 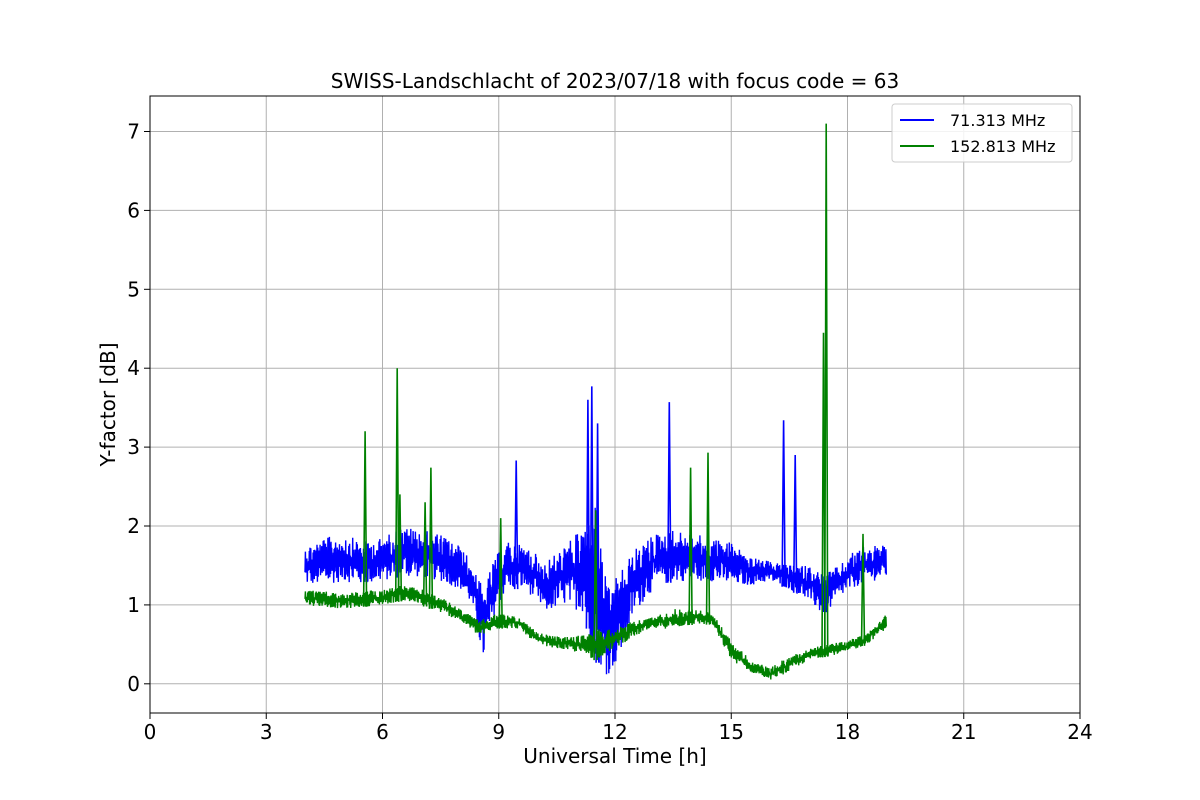 What do you see at coordinates (731, 732) in the screenshot?
I see `x-tick-label: 15` at bounding box center [731, 732].